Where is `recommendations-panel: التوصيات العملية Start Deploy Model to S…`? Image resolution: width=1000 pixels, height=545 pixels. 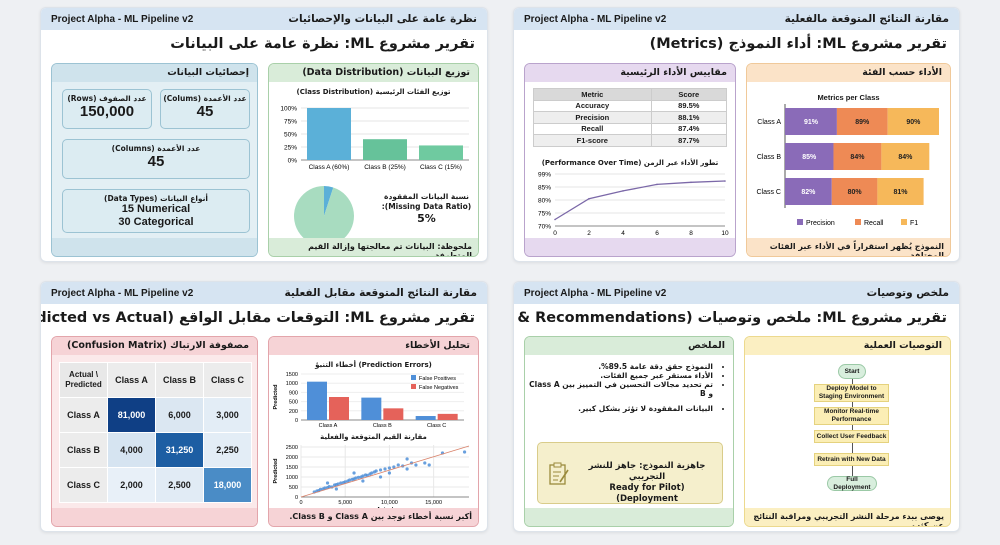
recommendations-panel: التوصيات العملية Start Deploy Model to S… is located at coordinates (847, 431).